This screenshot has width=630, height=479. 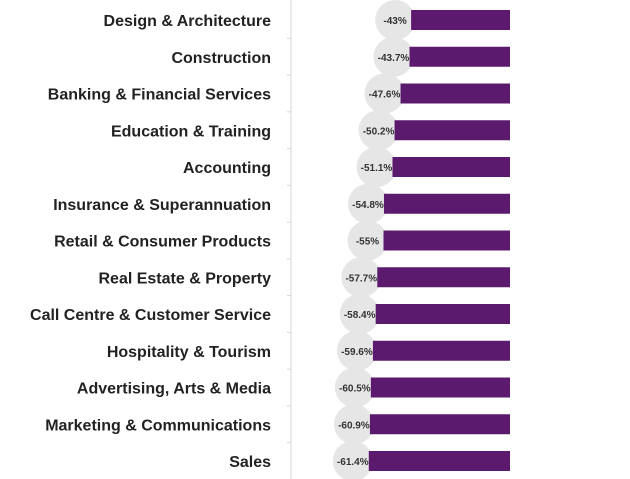 I want to click on data-label: -59.6%, so click(x=357, y=352).